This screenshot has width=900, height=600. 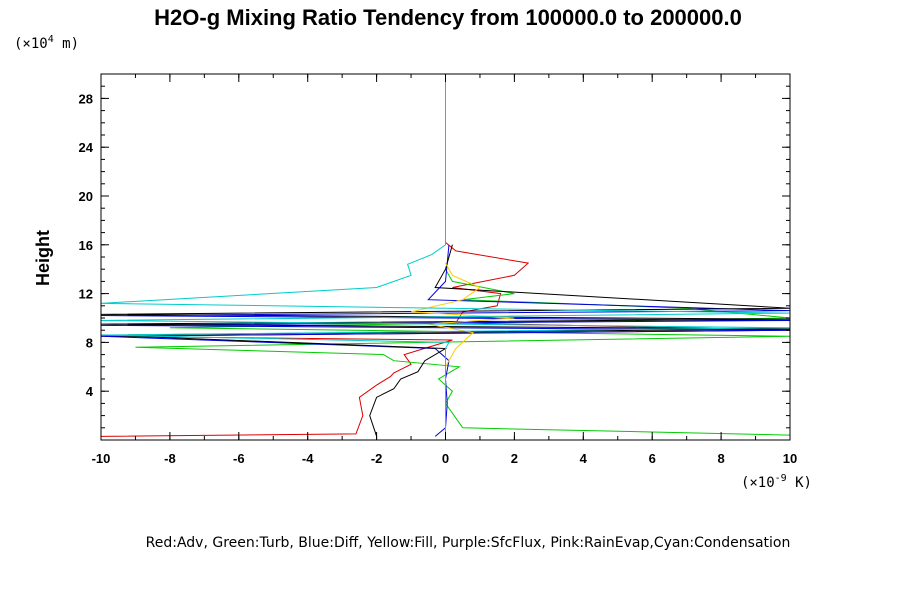 What do you see at coordinates (239, 458) in the screenshot?
I see `x-tick-label: -6` at bounding box center [239, 458].